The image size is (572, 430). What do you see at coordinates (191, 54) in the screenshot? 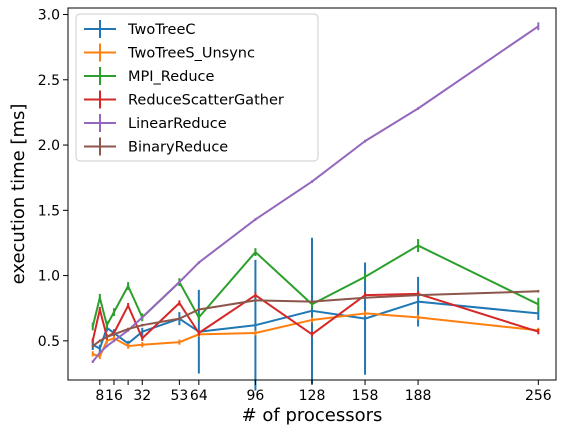
I see `legend-label: TwoTreeS_Unsync` at bounding box center [191, 54].